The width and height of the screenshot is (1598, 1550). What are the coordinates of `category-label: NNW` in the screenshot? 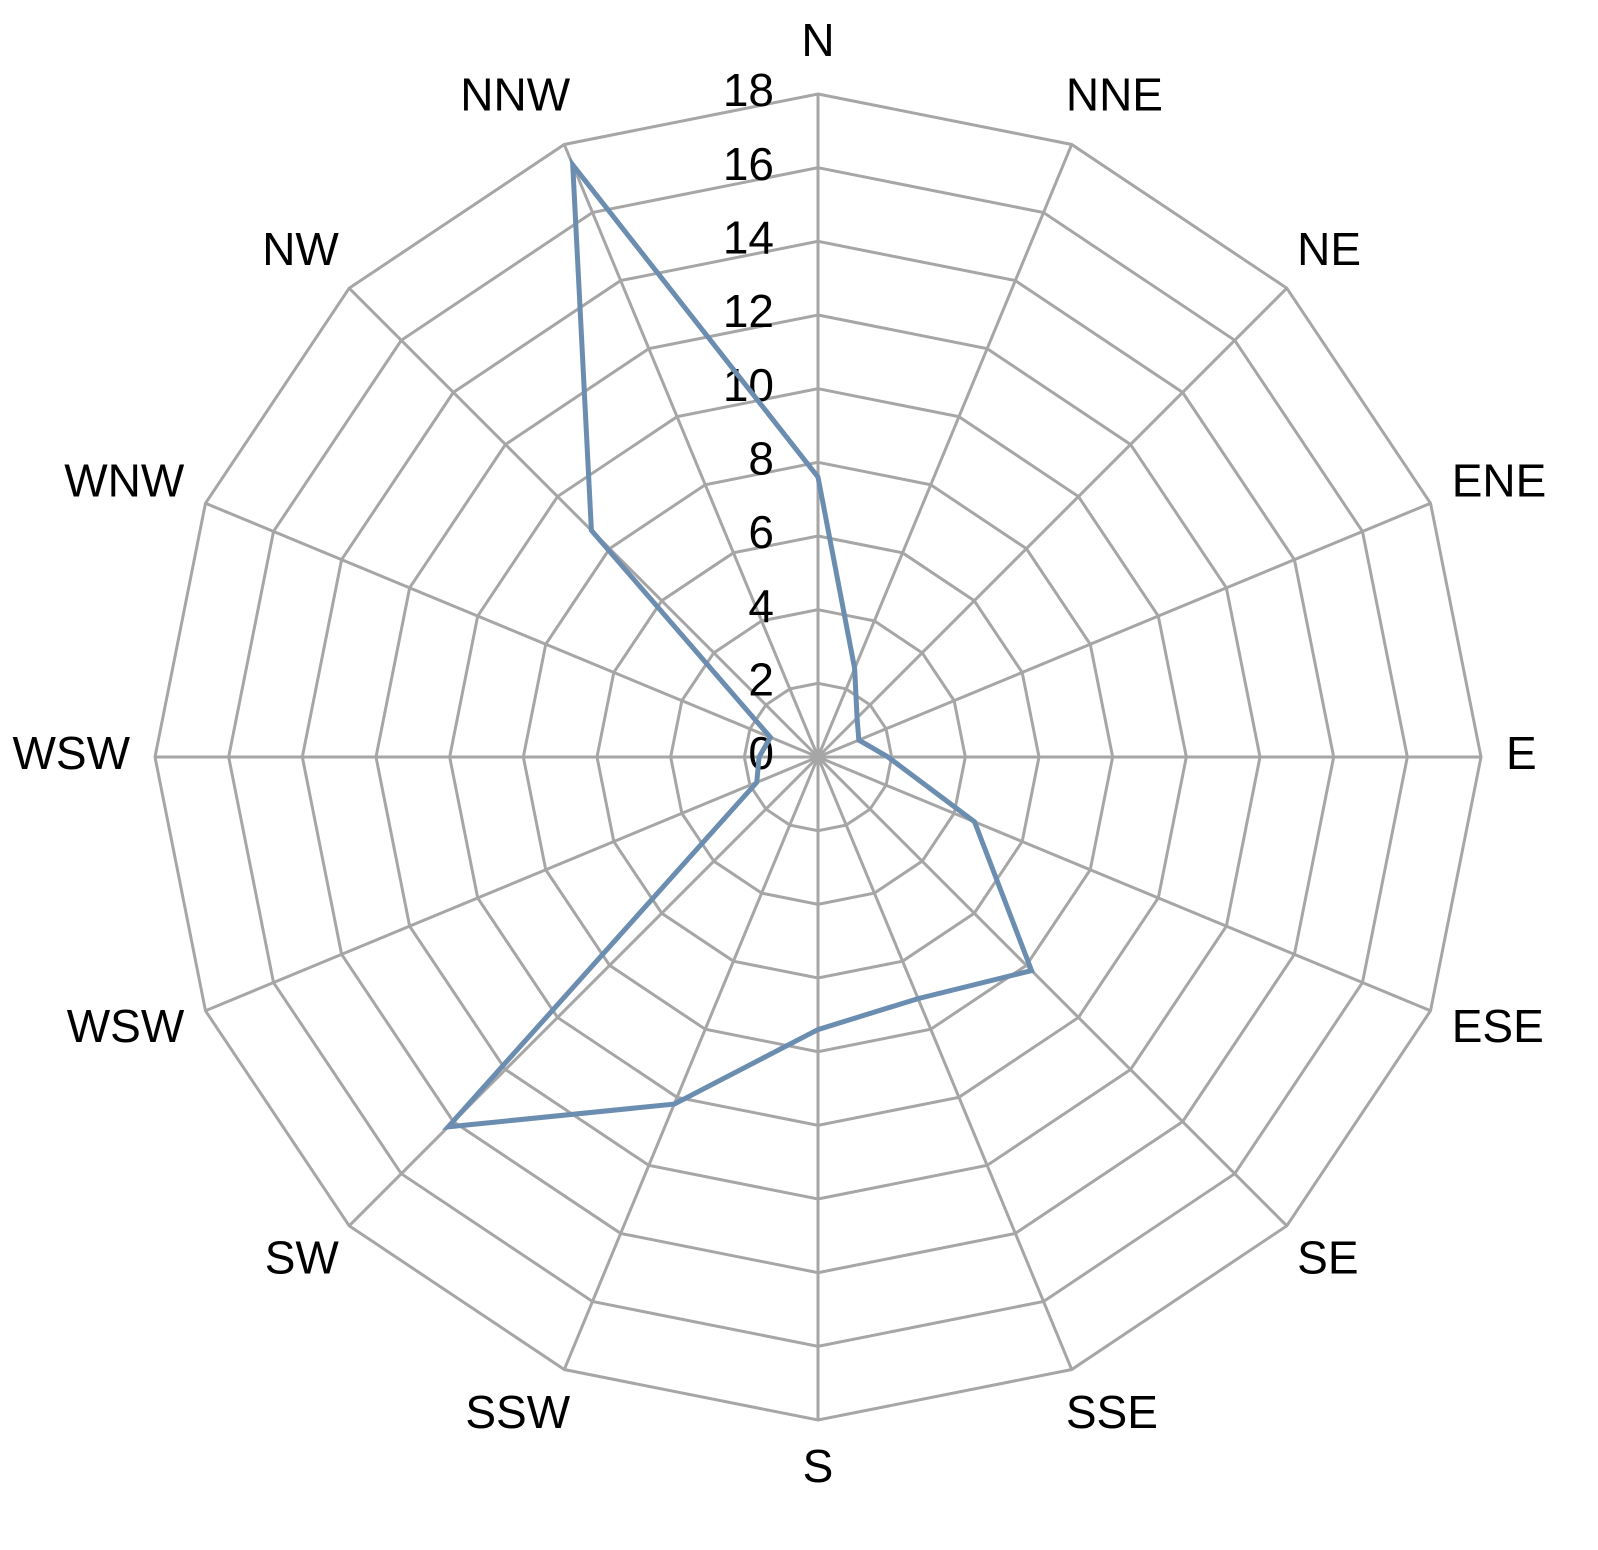 It's located at (515, 94).